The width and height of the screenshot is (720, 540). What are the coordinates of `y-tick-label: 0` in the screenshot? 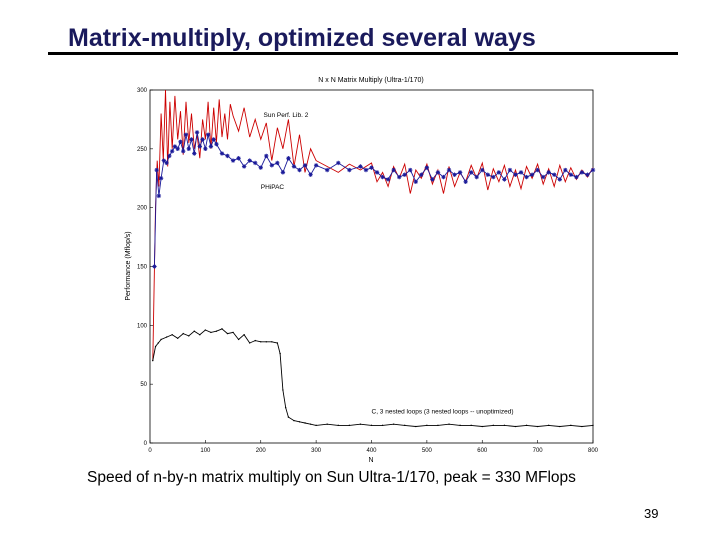 It's located at (146, 444).